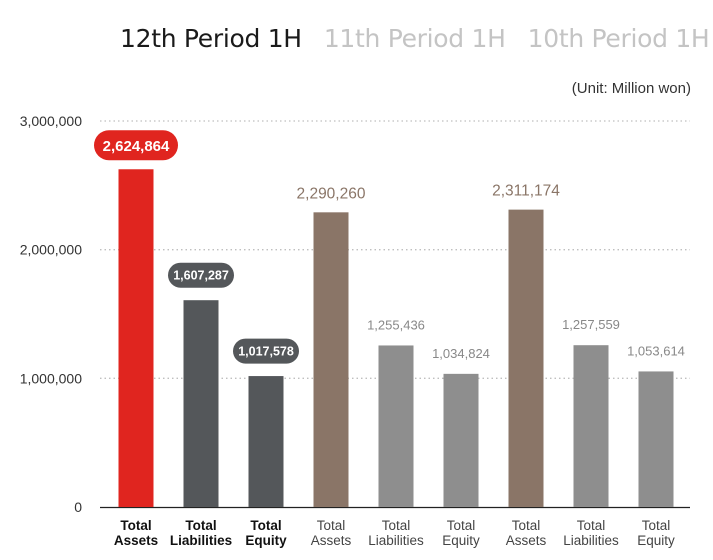  I want to click on y-tick-label: 1,000,000, so click(51, 378).